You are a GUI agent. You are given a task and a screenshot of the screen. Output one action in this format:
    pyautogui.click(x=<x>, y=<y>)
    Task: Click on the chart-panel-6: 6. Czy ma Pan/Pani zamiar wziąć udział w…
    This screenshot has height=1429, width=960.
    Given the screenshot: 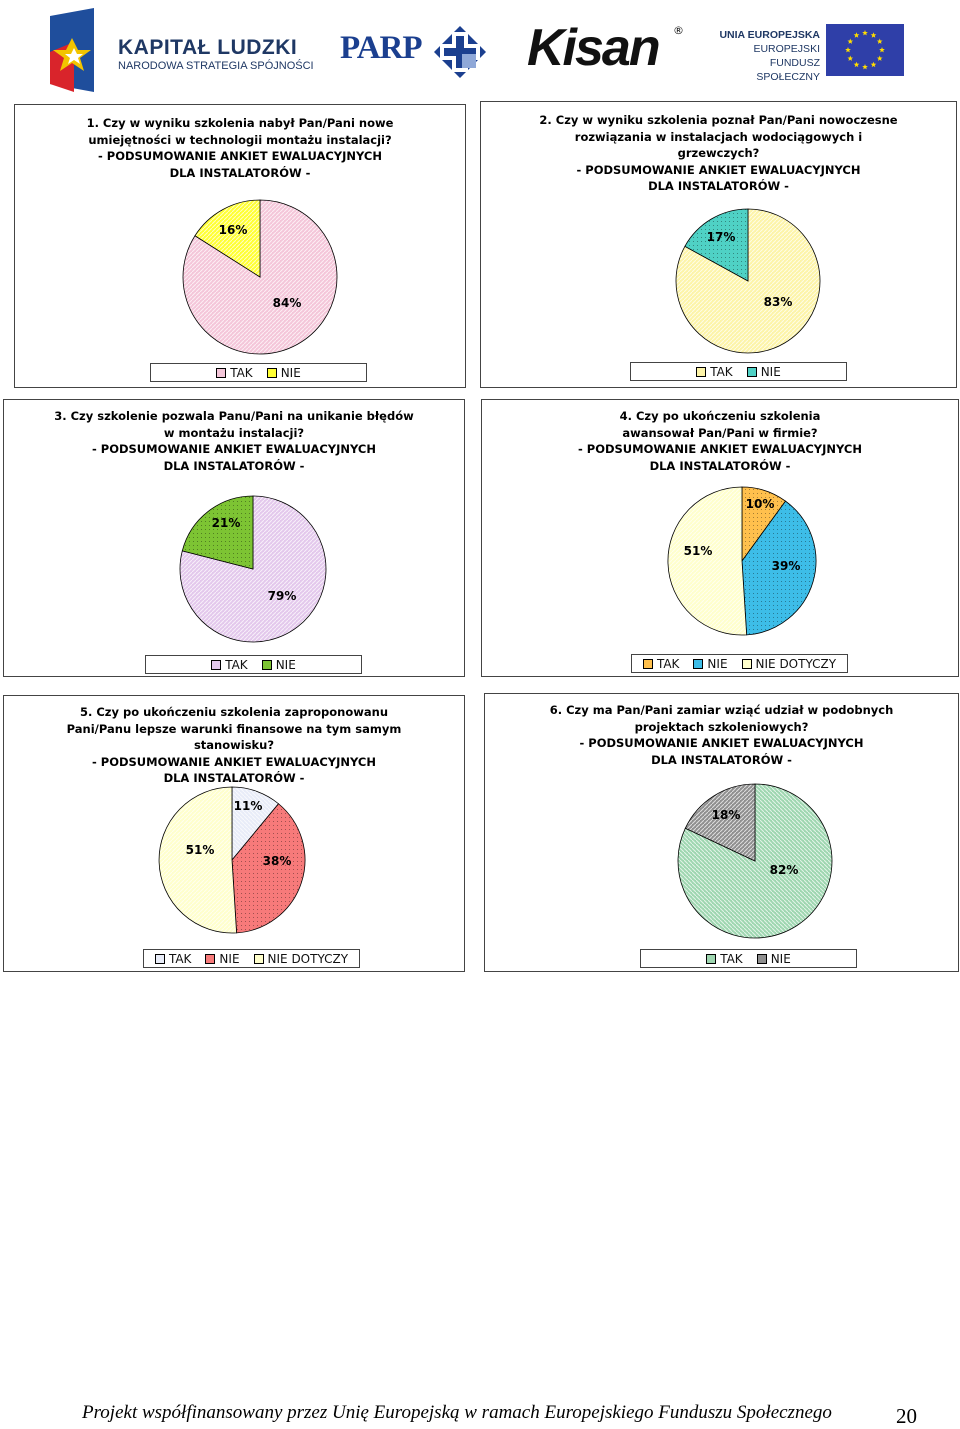 What is the action you would take?
    pyautogui.click(x=721, y=832)
    